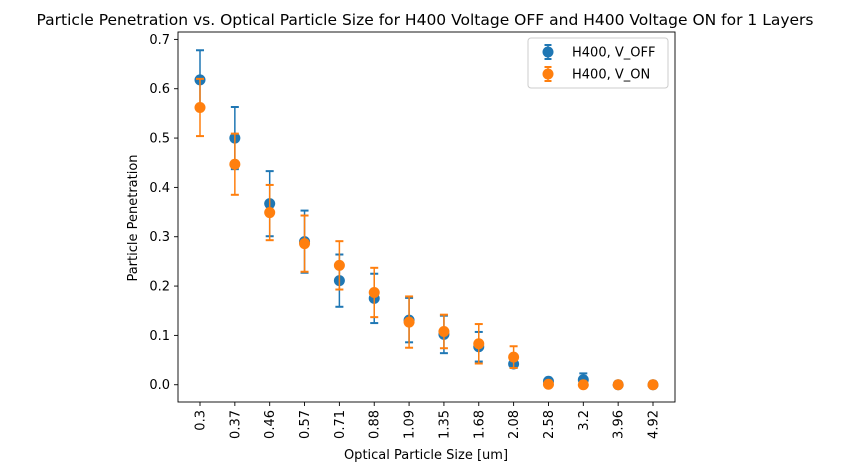  What do you see at coordinates (514, 424) in the screenshot?
I see `x-tick-label: 2.08` at bounding box center [514, 424].